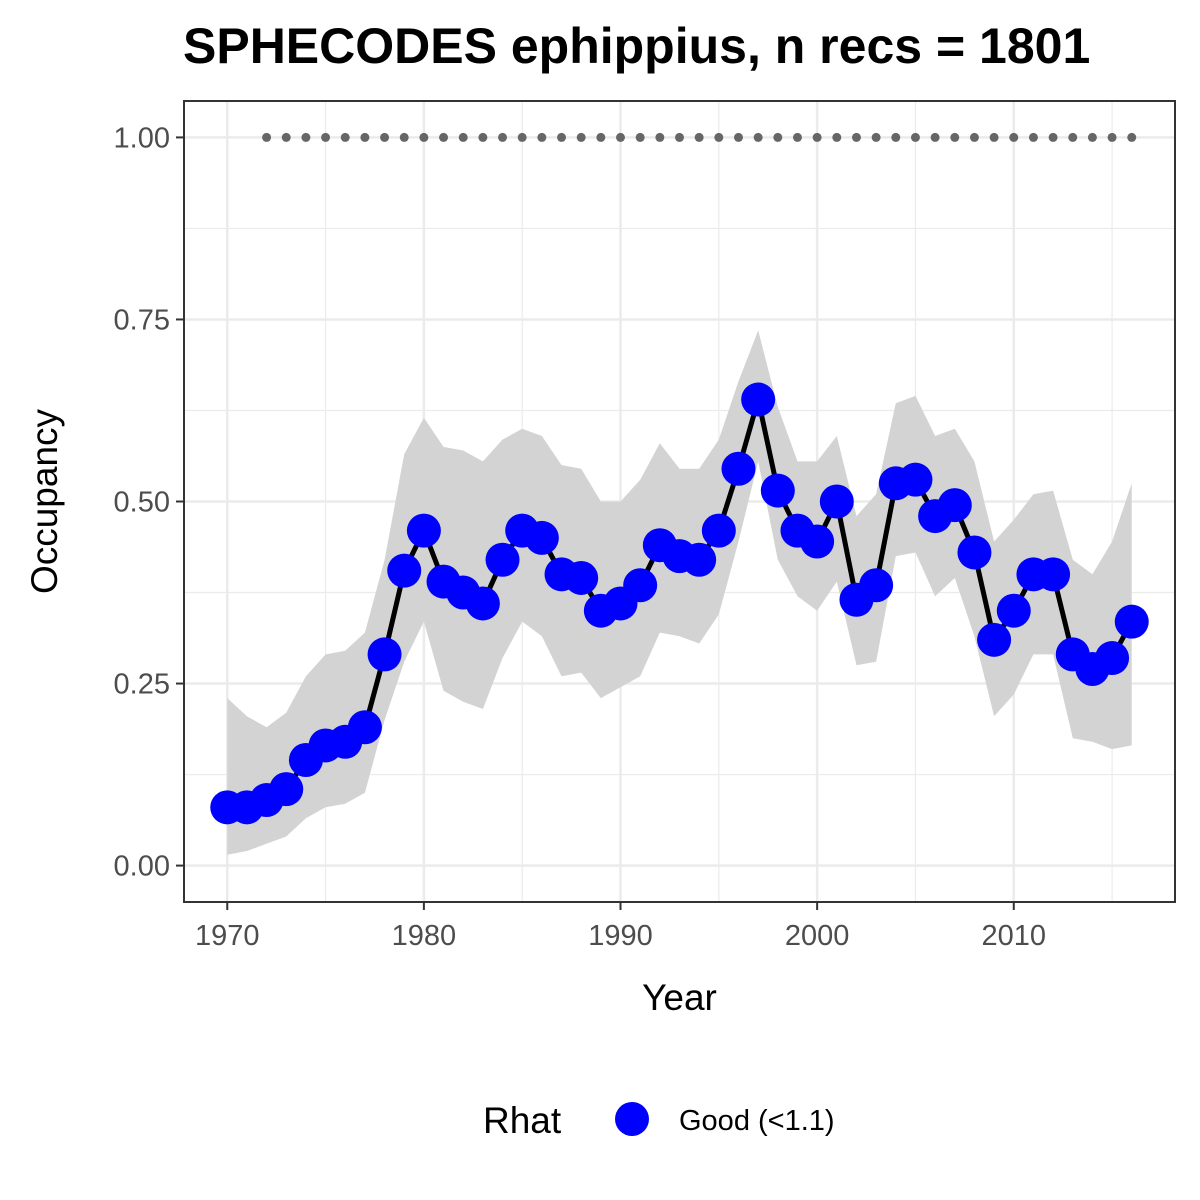  Describe the element at coordinates (636, 46) in the screenshot. I see `chart-title: SPHECODES ephippius, n recs = 1801` at that location.